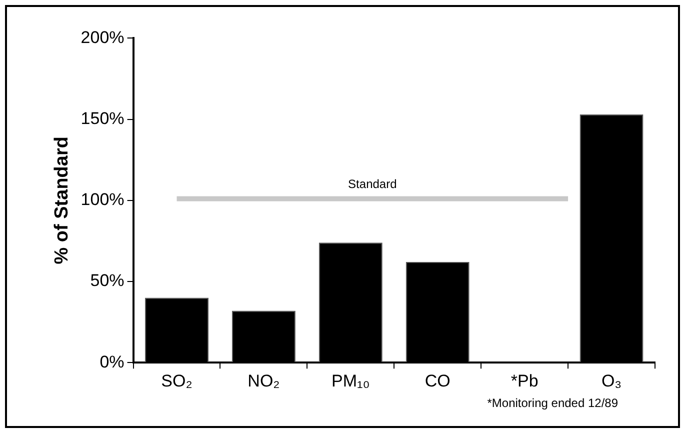  Describe the element at coordinates (102, 118) in the screenshot. I see `y-tick-label: 150%` at that location.